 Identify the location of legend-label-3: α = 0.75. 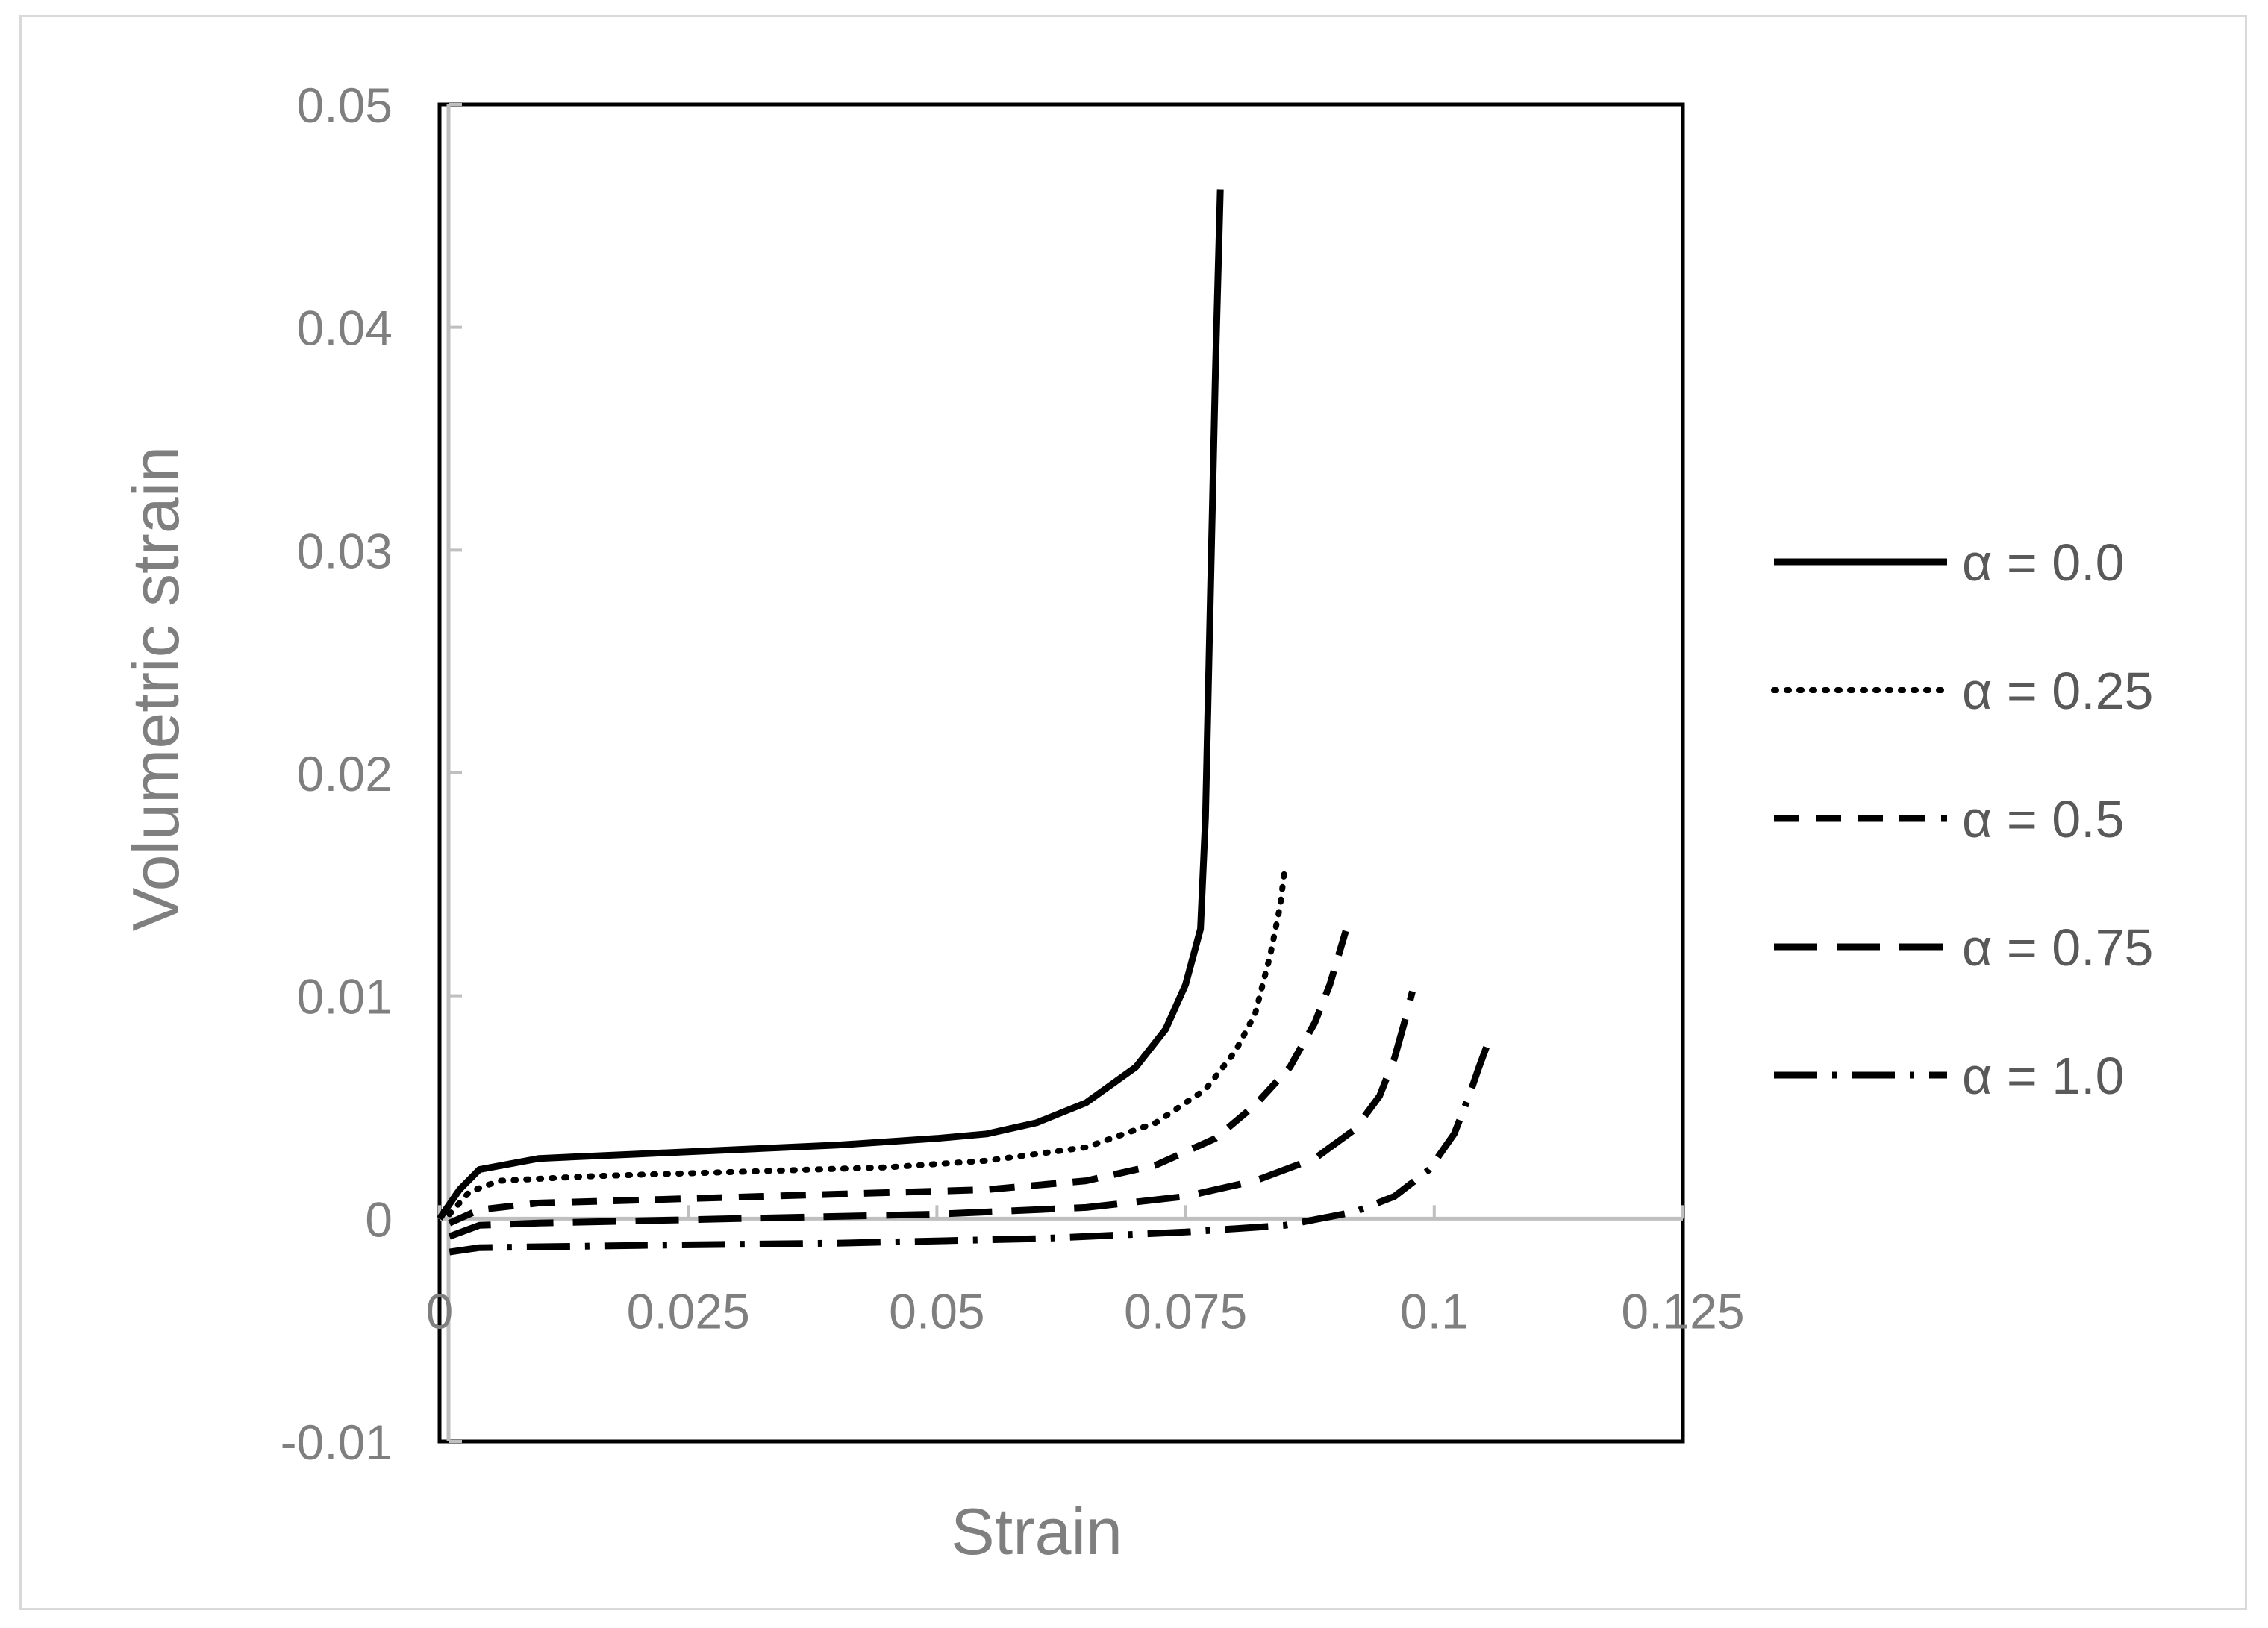
(2057, 947).